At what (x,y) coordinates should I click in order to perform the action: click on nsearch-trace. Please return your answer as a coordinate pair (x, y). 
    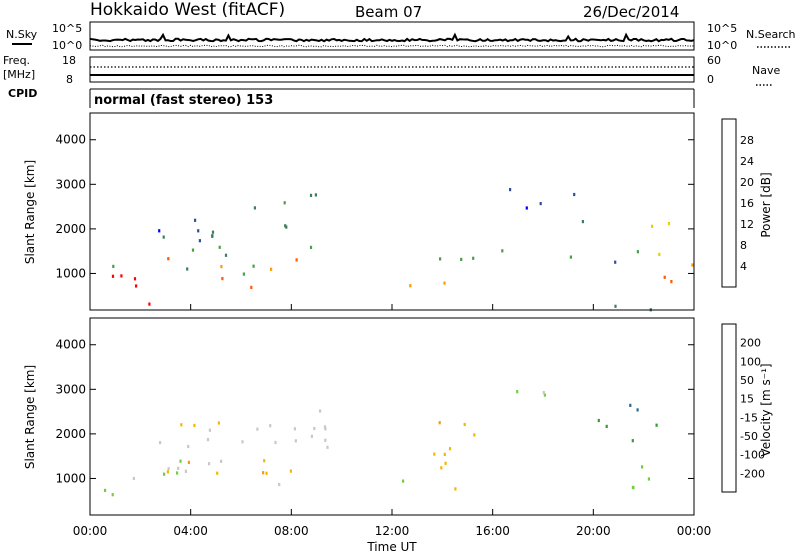
    Looking at the image, I should click on (392, 46).